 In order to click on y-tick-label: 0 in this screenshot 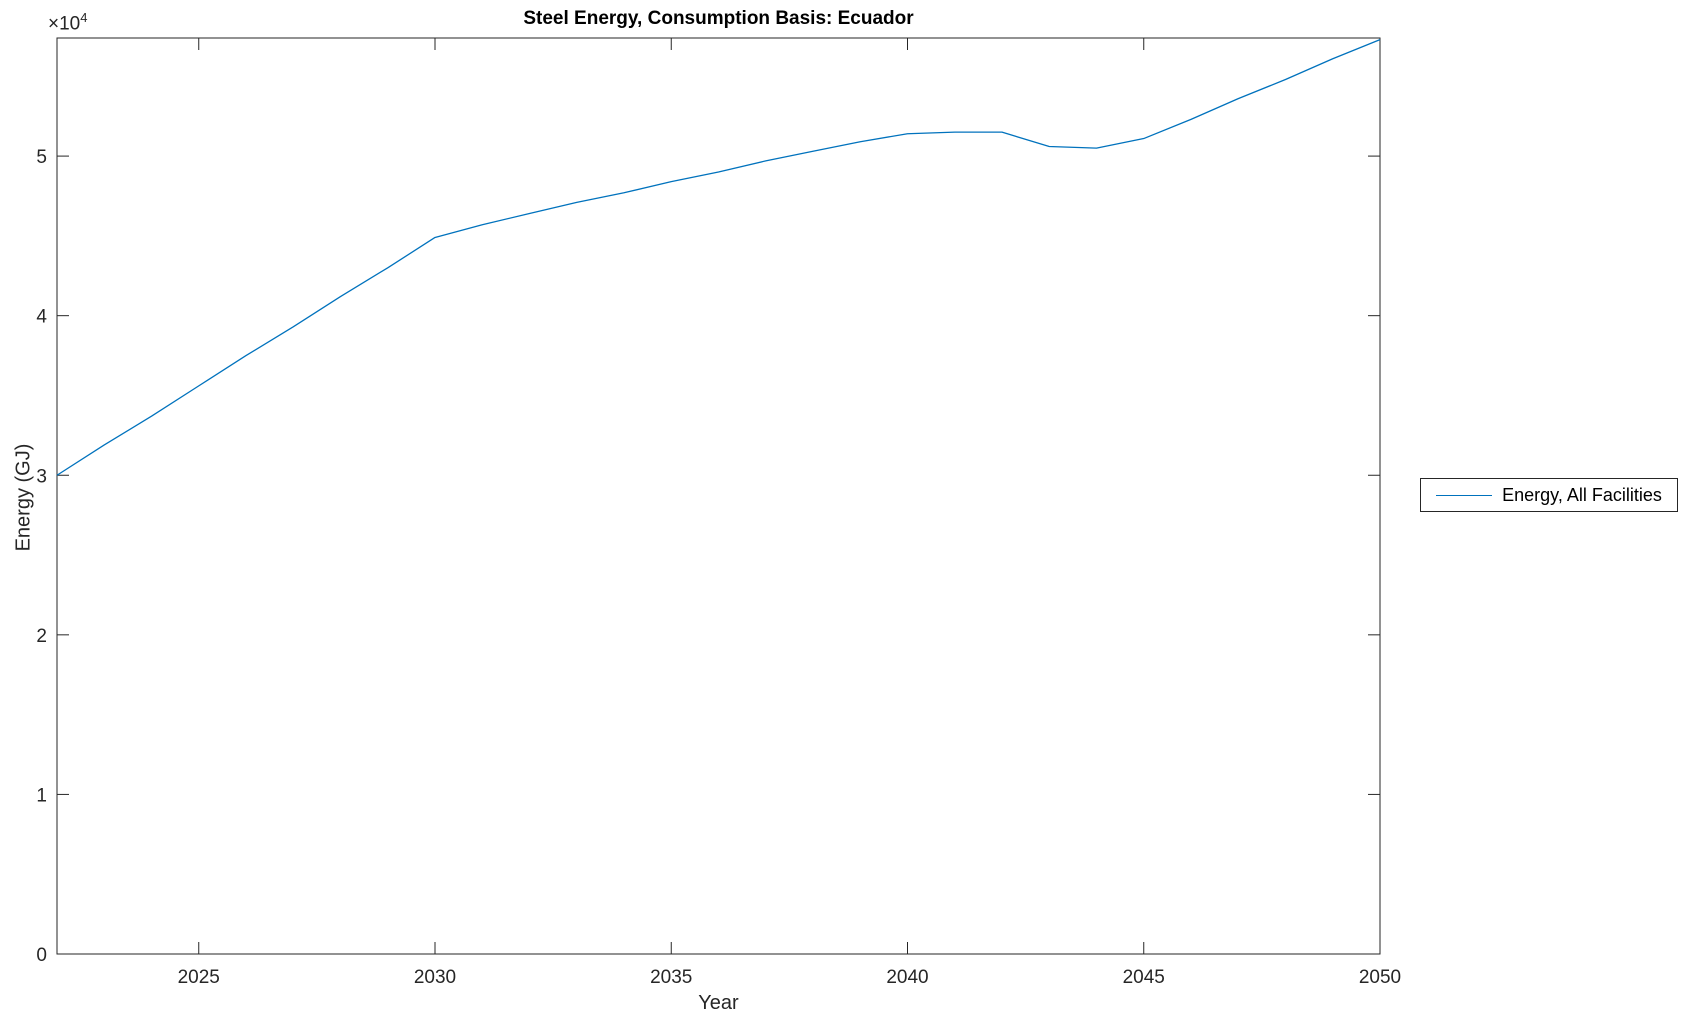, I will do `click(41, 955)`.